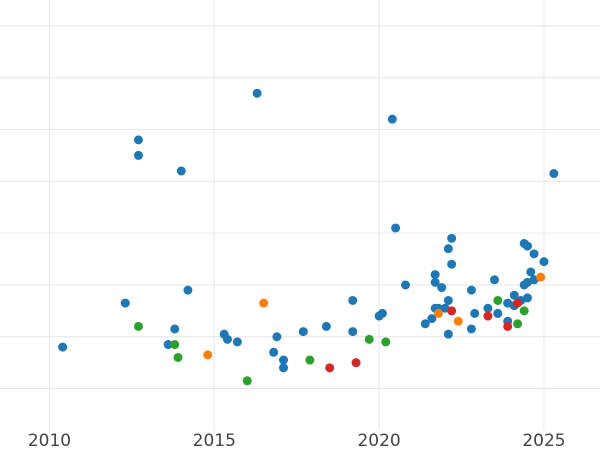  What do you see at coordinates (214, 440) in the screenshot?
I see `x-tick-label: 2015` at bounding box center [214, 440].